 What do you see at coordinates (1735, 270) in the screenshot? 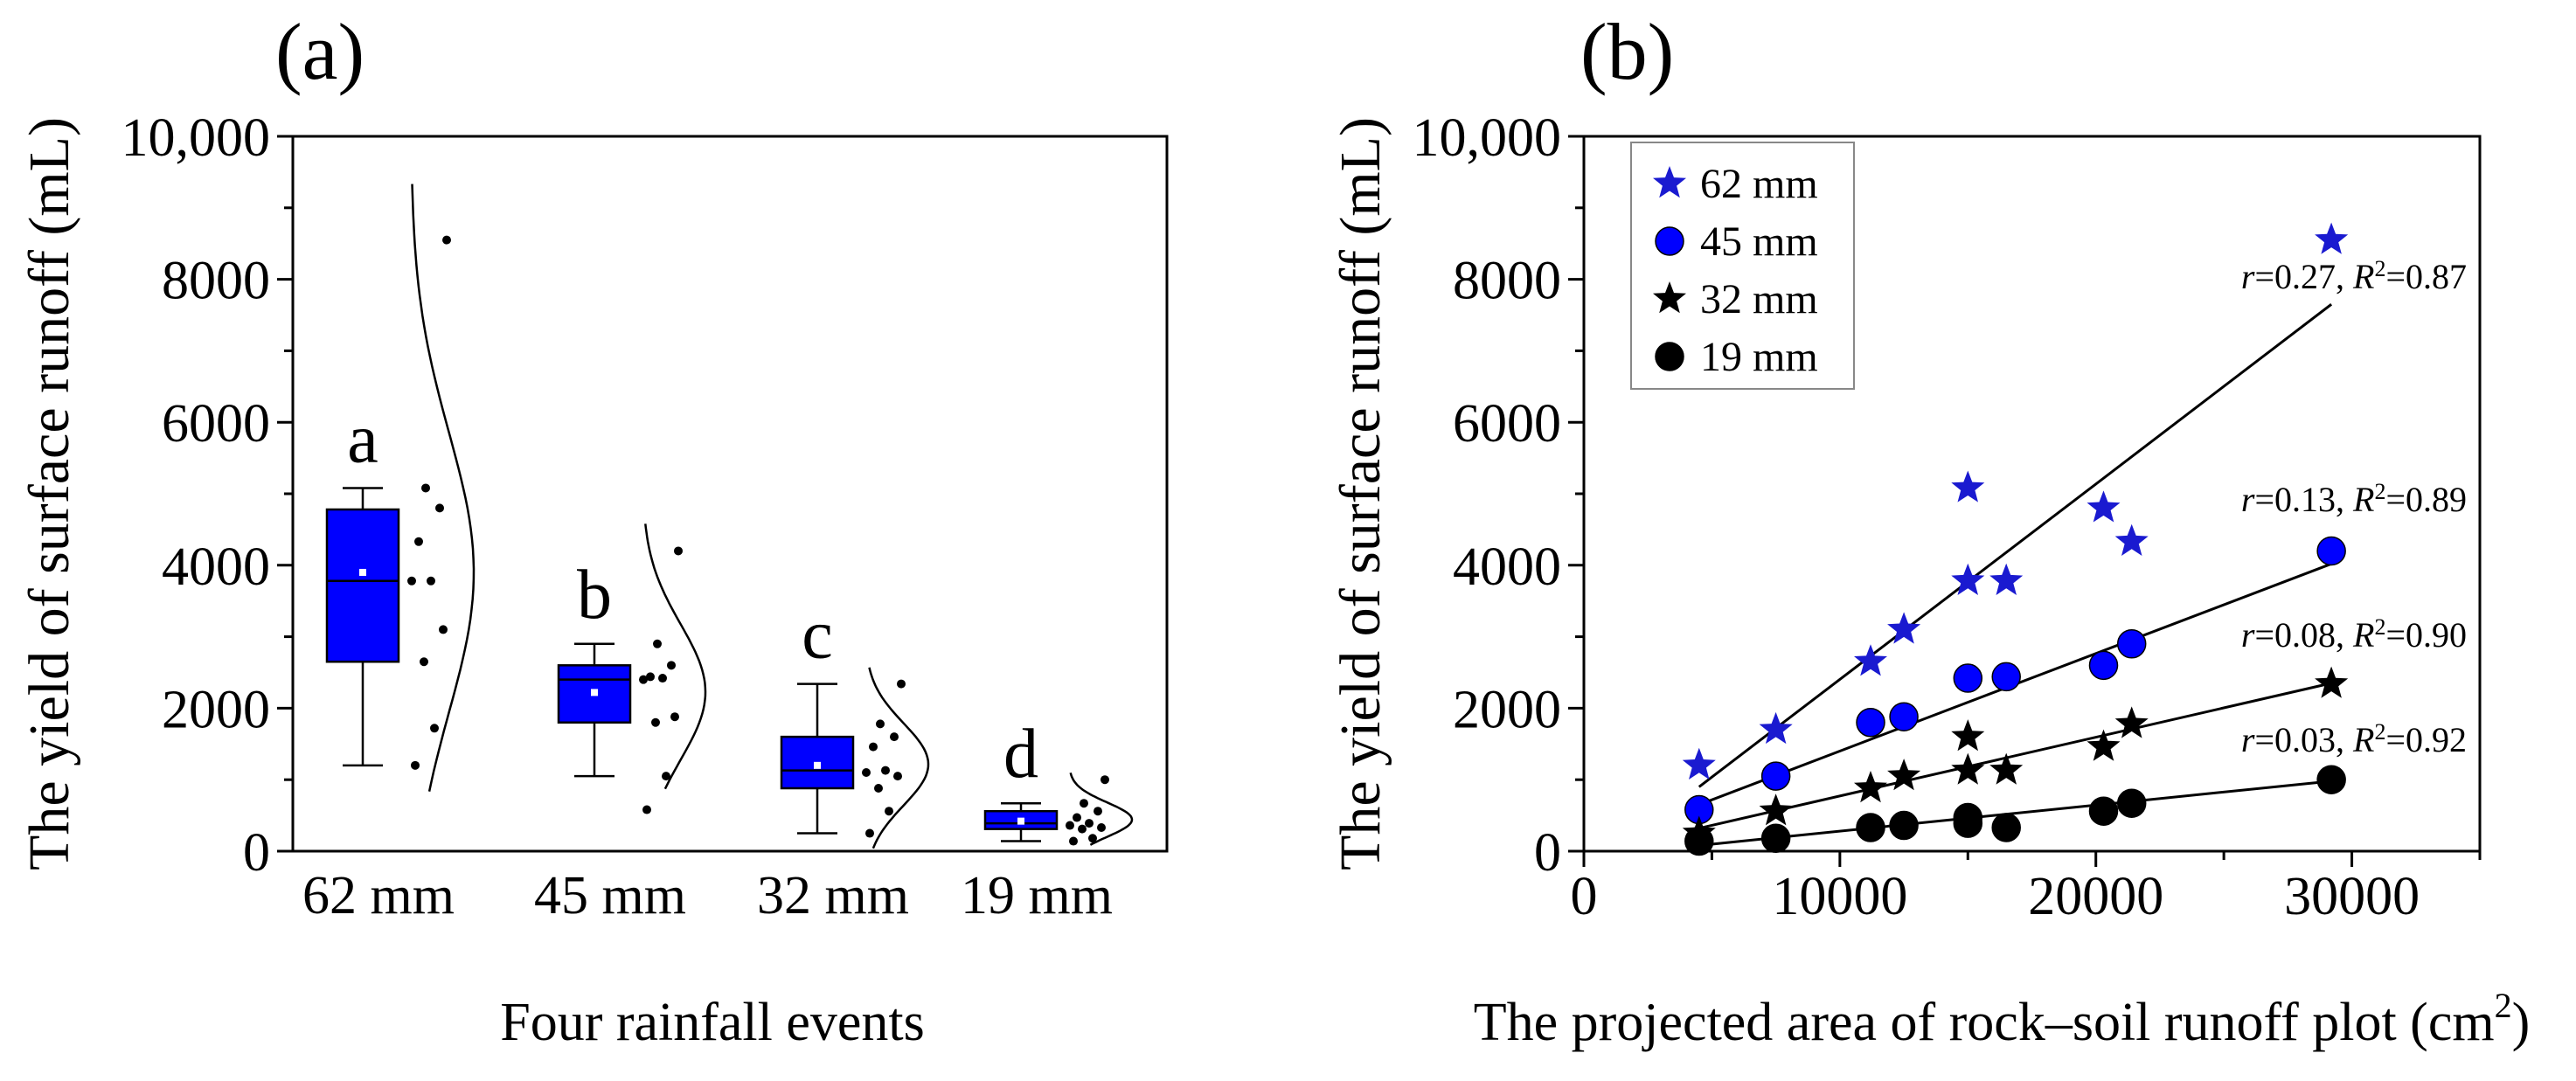
I see `legend-entries: 62 mm 45 mm 32 mm 19 mm` at bounding box center [1735, 270].